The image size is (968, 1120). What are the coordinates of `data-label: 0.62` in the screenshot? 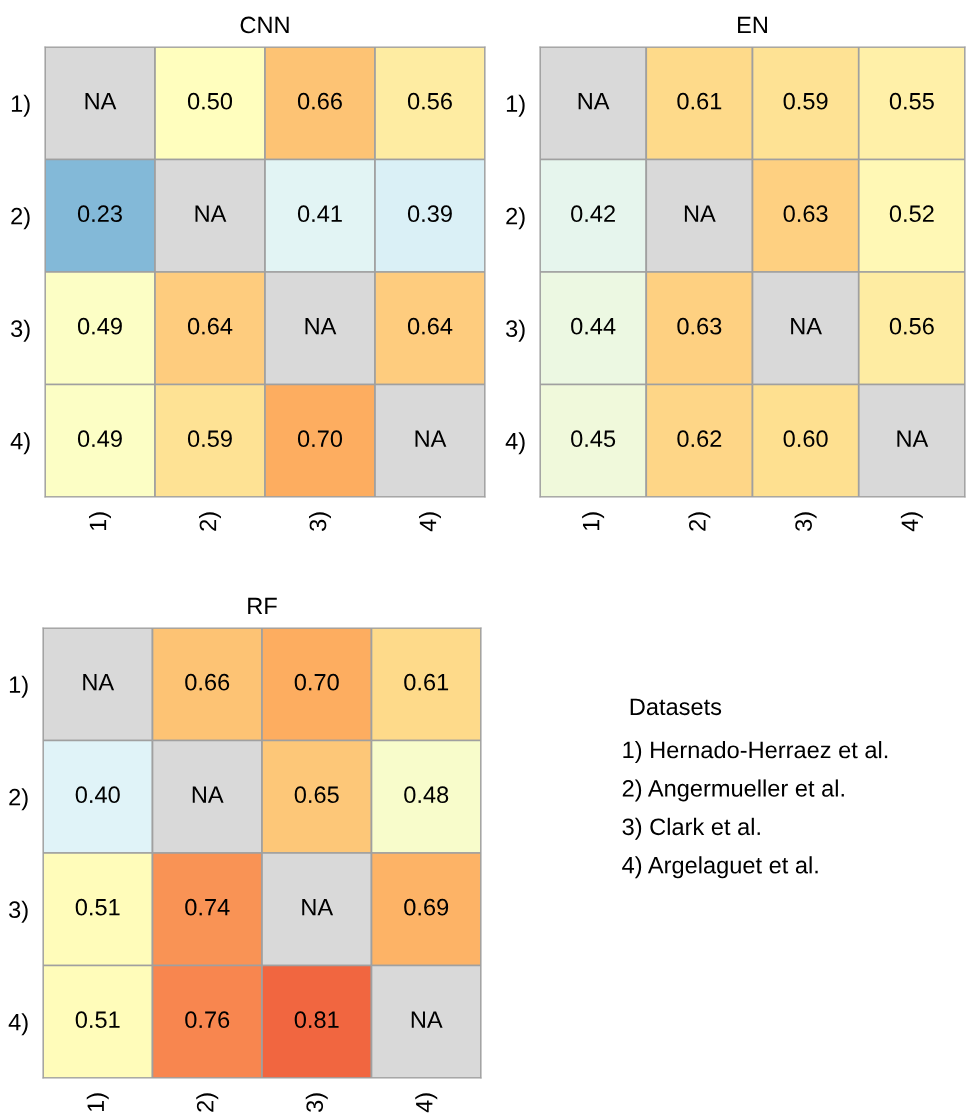 It's located at (699, 439).